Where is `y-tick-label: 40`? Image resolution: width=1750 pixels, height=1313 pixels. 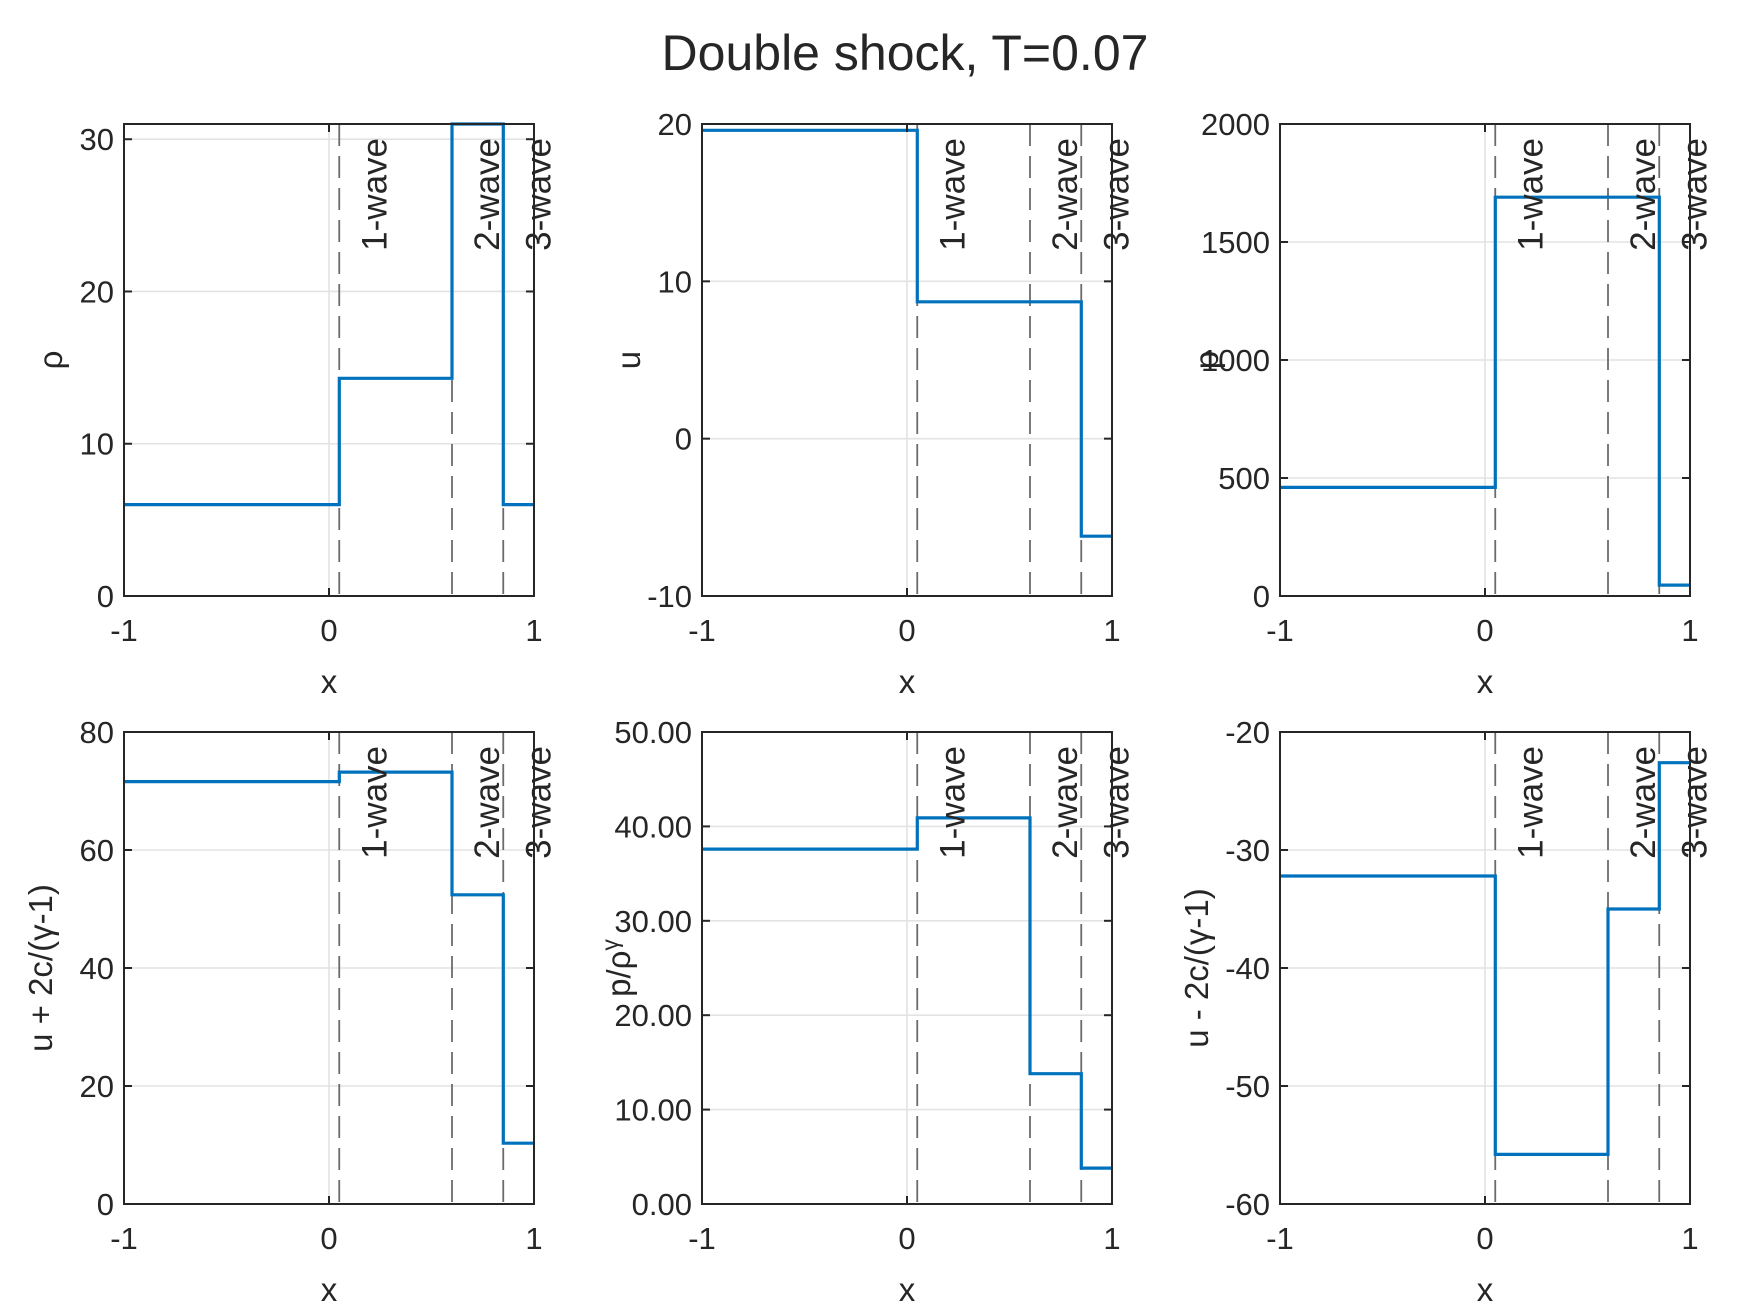 y-tick-label: 40 is located at coordinates (97, 968).